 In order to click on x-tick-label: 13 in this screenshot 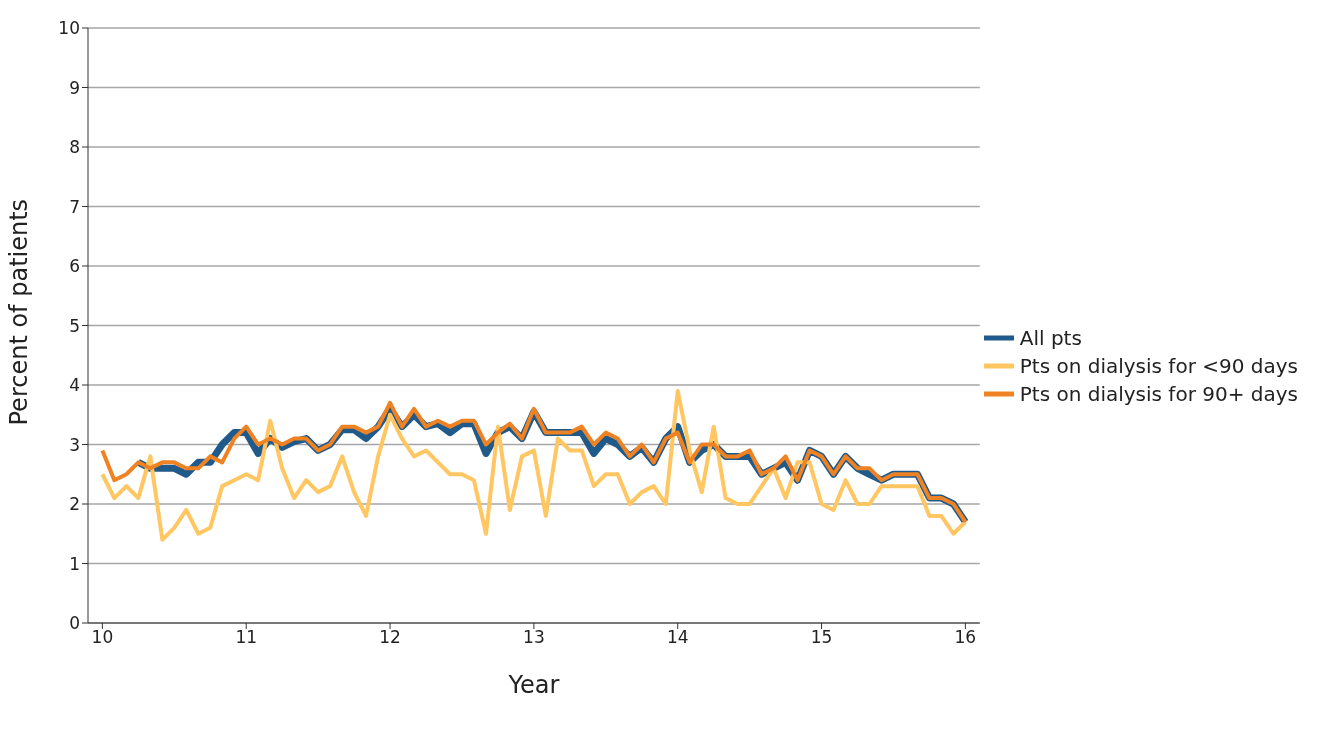, I will do `click(534, 637)`.